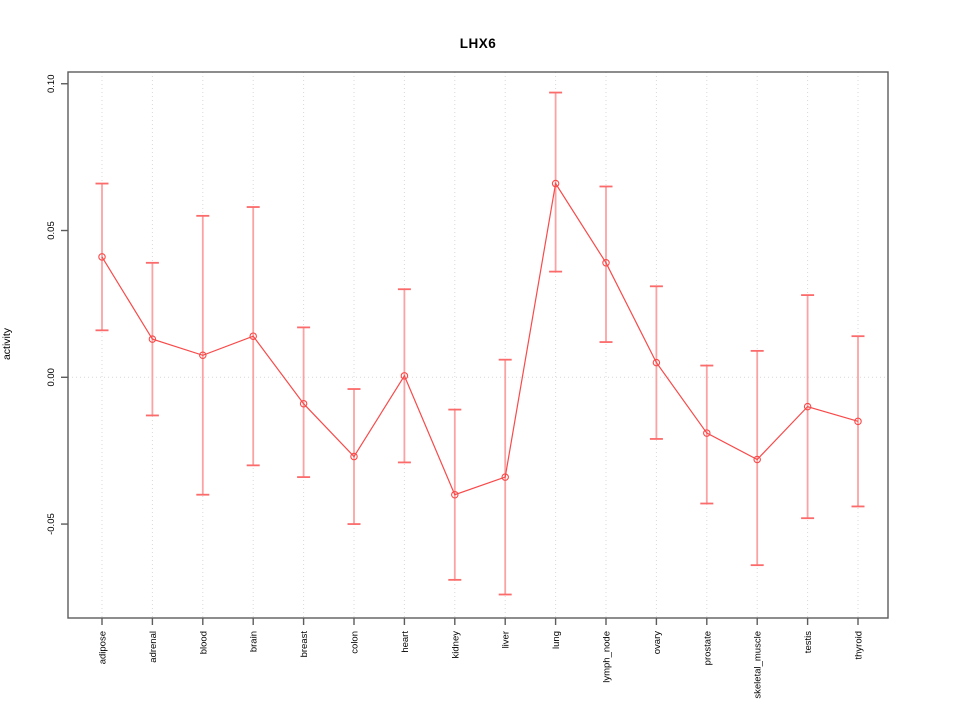  What do you see at coordinates (478, 43) in the screenshot?
I see `chart-title: LHX6` at bounding box center [478, 43].